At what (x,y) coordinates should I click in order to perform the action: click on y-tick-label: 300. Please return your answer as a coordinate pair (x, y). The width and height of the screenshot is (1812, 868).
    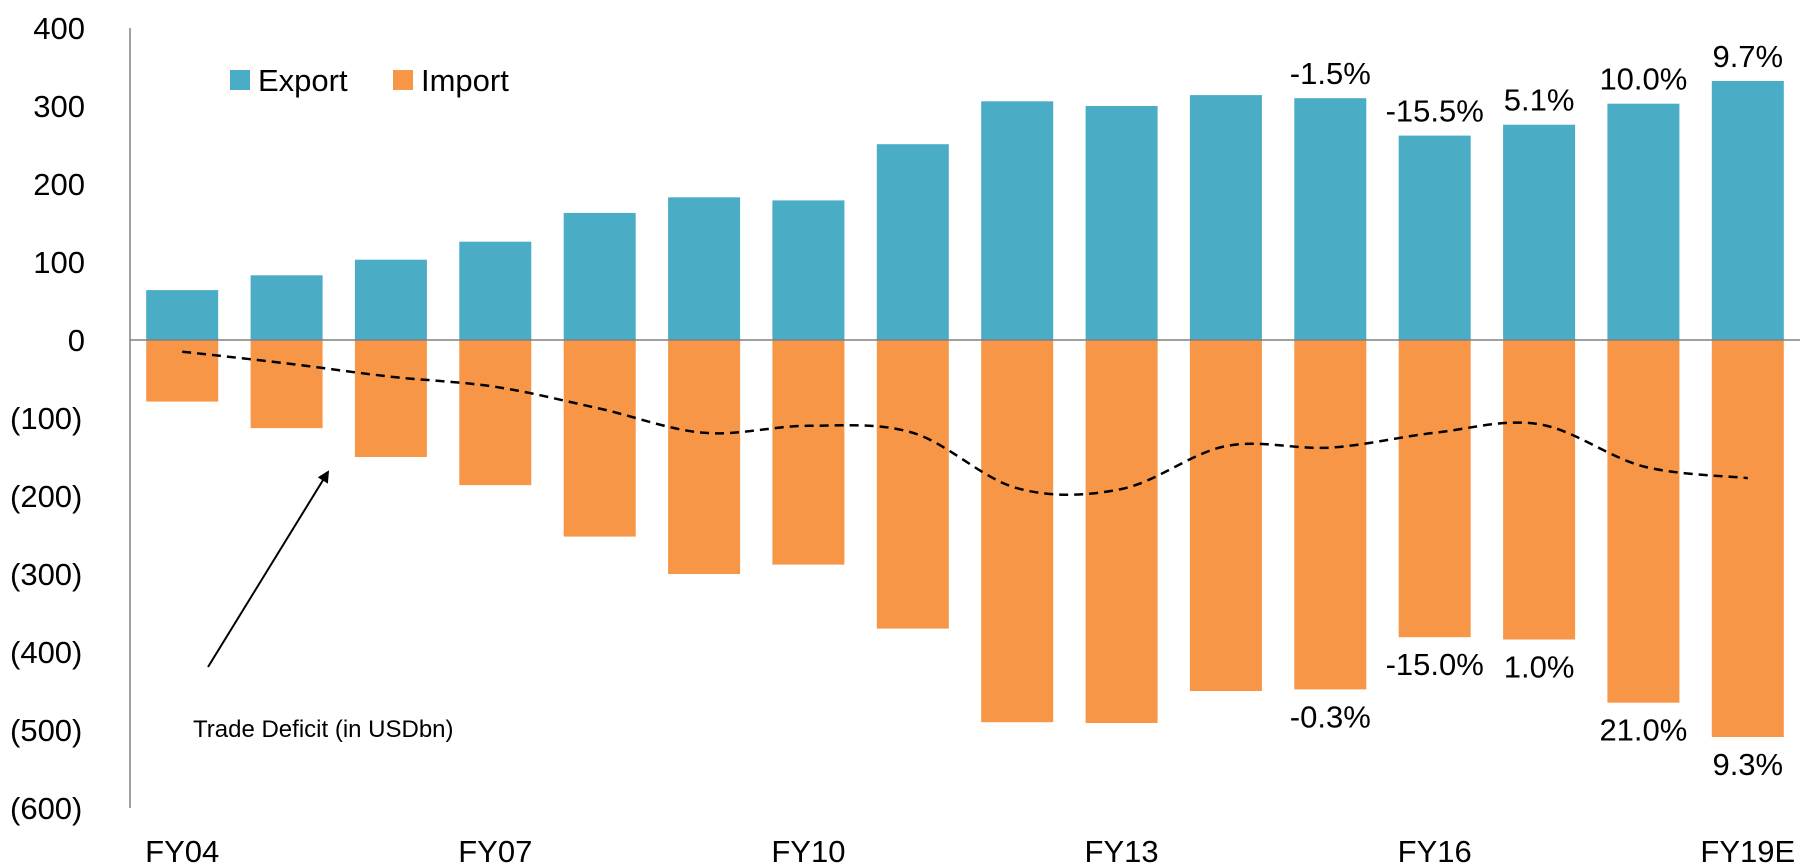
    Looking at the image, I should click on (59, 106).